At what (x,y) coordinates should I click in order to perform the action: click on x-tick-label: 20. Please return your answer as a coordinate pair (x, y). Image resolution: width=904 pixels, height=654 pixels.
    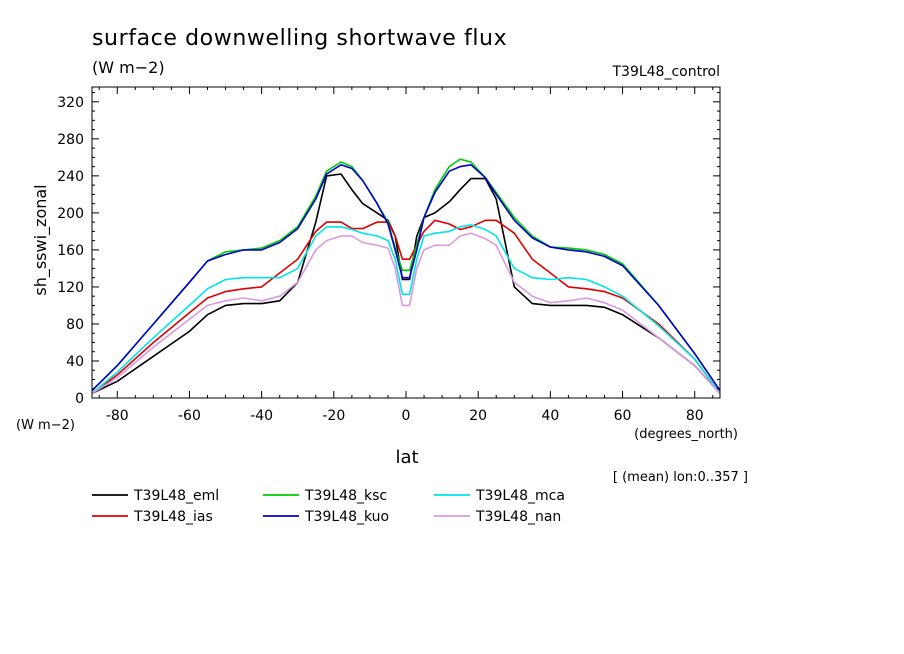
    Looking at the image, I should click on (478, 416).